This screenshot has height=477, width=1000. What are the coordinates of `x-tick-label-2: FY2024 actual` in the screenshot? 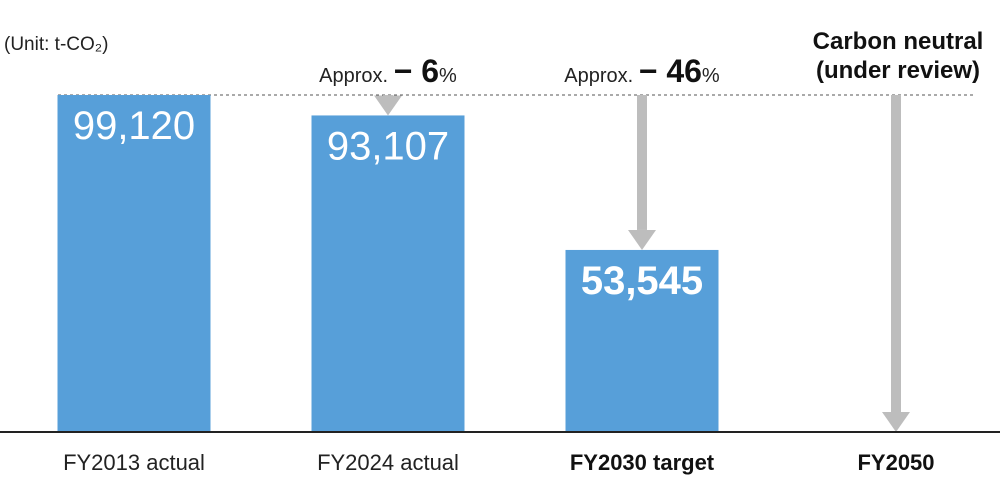 It's located at (388, 462).